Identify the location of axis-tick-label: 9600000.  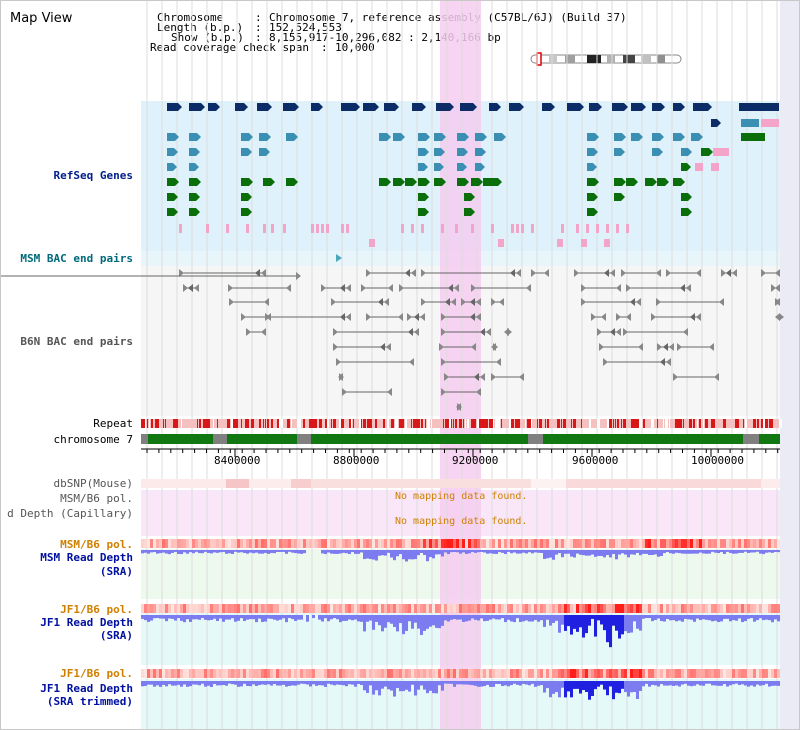
(595, 460).